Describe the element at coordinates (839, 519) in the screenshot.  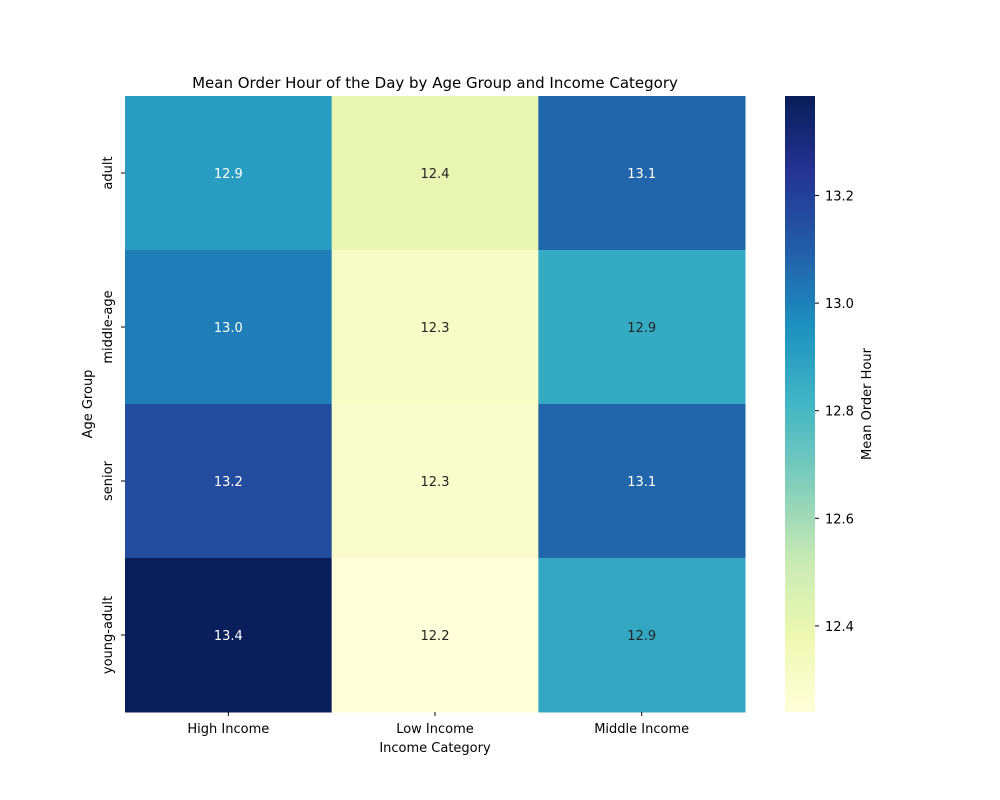
I see `colorbar-tick-label: 12.6` at that location.